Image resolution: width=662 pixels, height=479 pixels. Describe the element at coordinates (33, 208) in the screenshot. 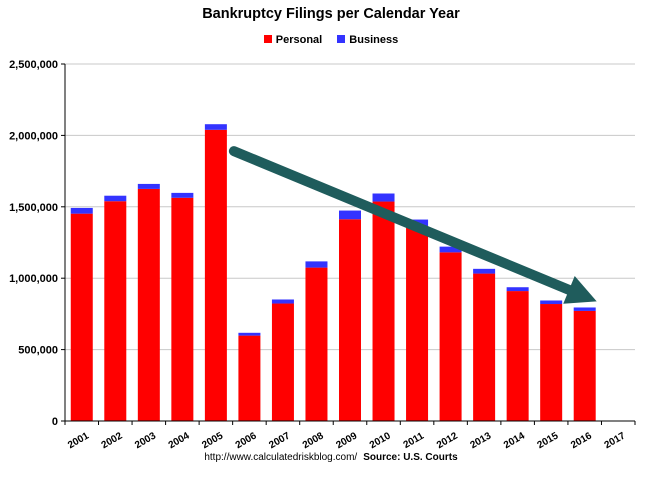

I see `y-tick-label: 1,500,000` at that location.